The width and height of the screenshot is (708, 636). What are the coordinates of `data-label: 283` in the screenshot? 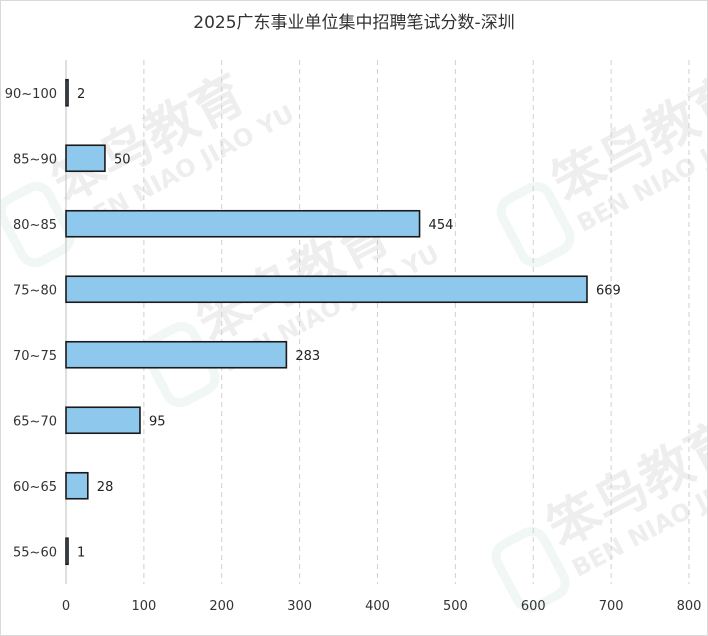 It's located at (307, 356).